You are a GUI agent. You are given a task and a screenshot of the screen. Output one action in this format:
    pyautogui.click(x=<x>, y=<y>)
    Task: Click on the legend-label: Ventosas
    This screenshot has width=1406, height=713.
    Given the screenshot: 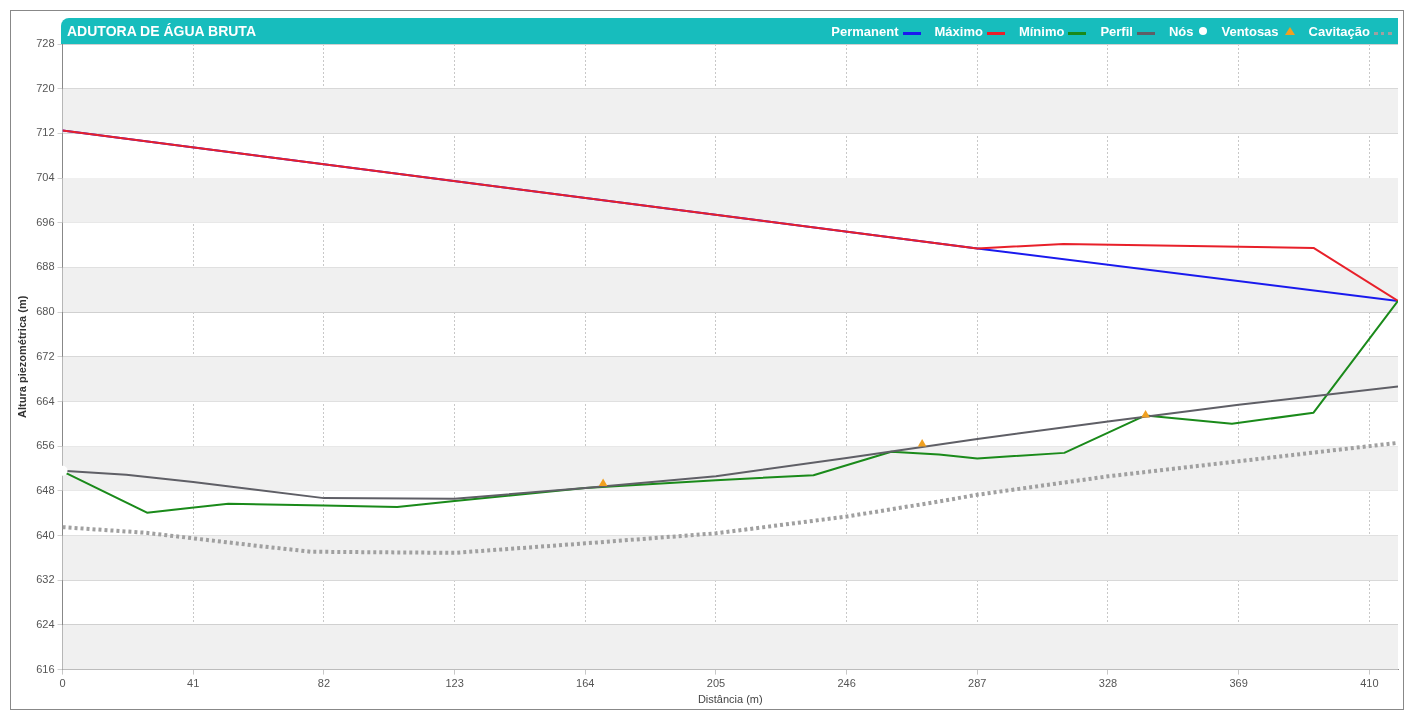 What is the action you would take?
    pyautogui.click(x=1250, y=31)
    